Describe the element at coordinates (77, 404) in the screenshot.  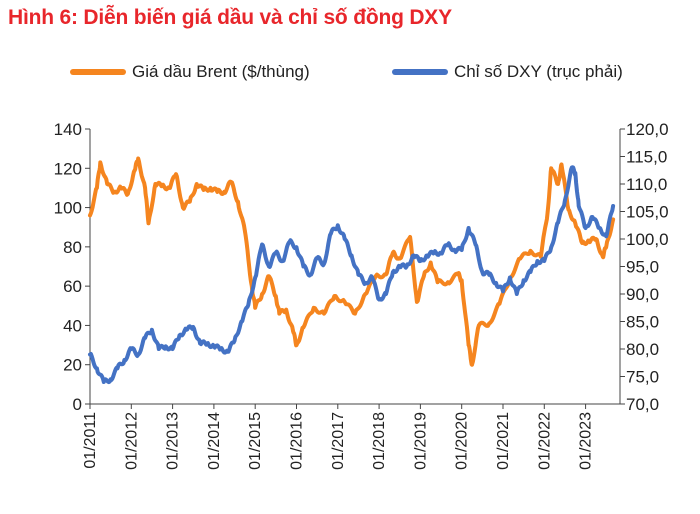
I see `left-tick-label: 0` at that location.